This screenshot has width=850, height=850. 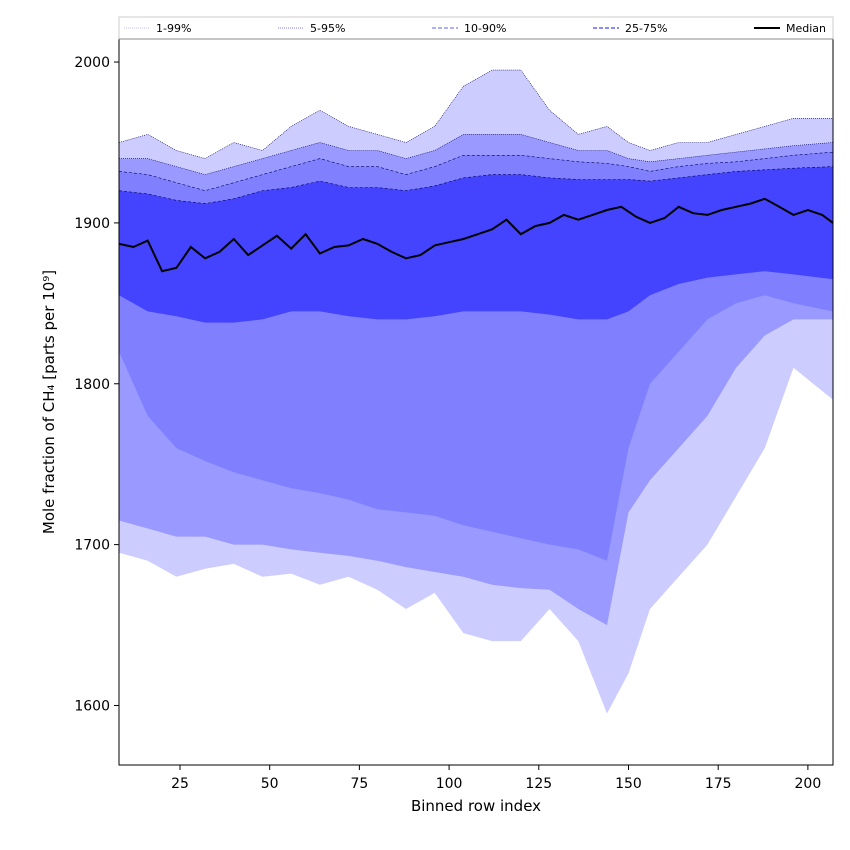 What do you see at coordinates (718, 784) in the screenshot?
I see `x-tick-label: 175` at bounding box center [718, 784].